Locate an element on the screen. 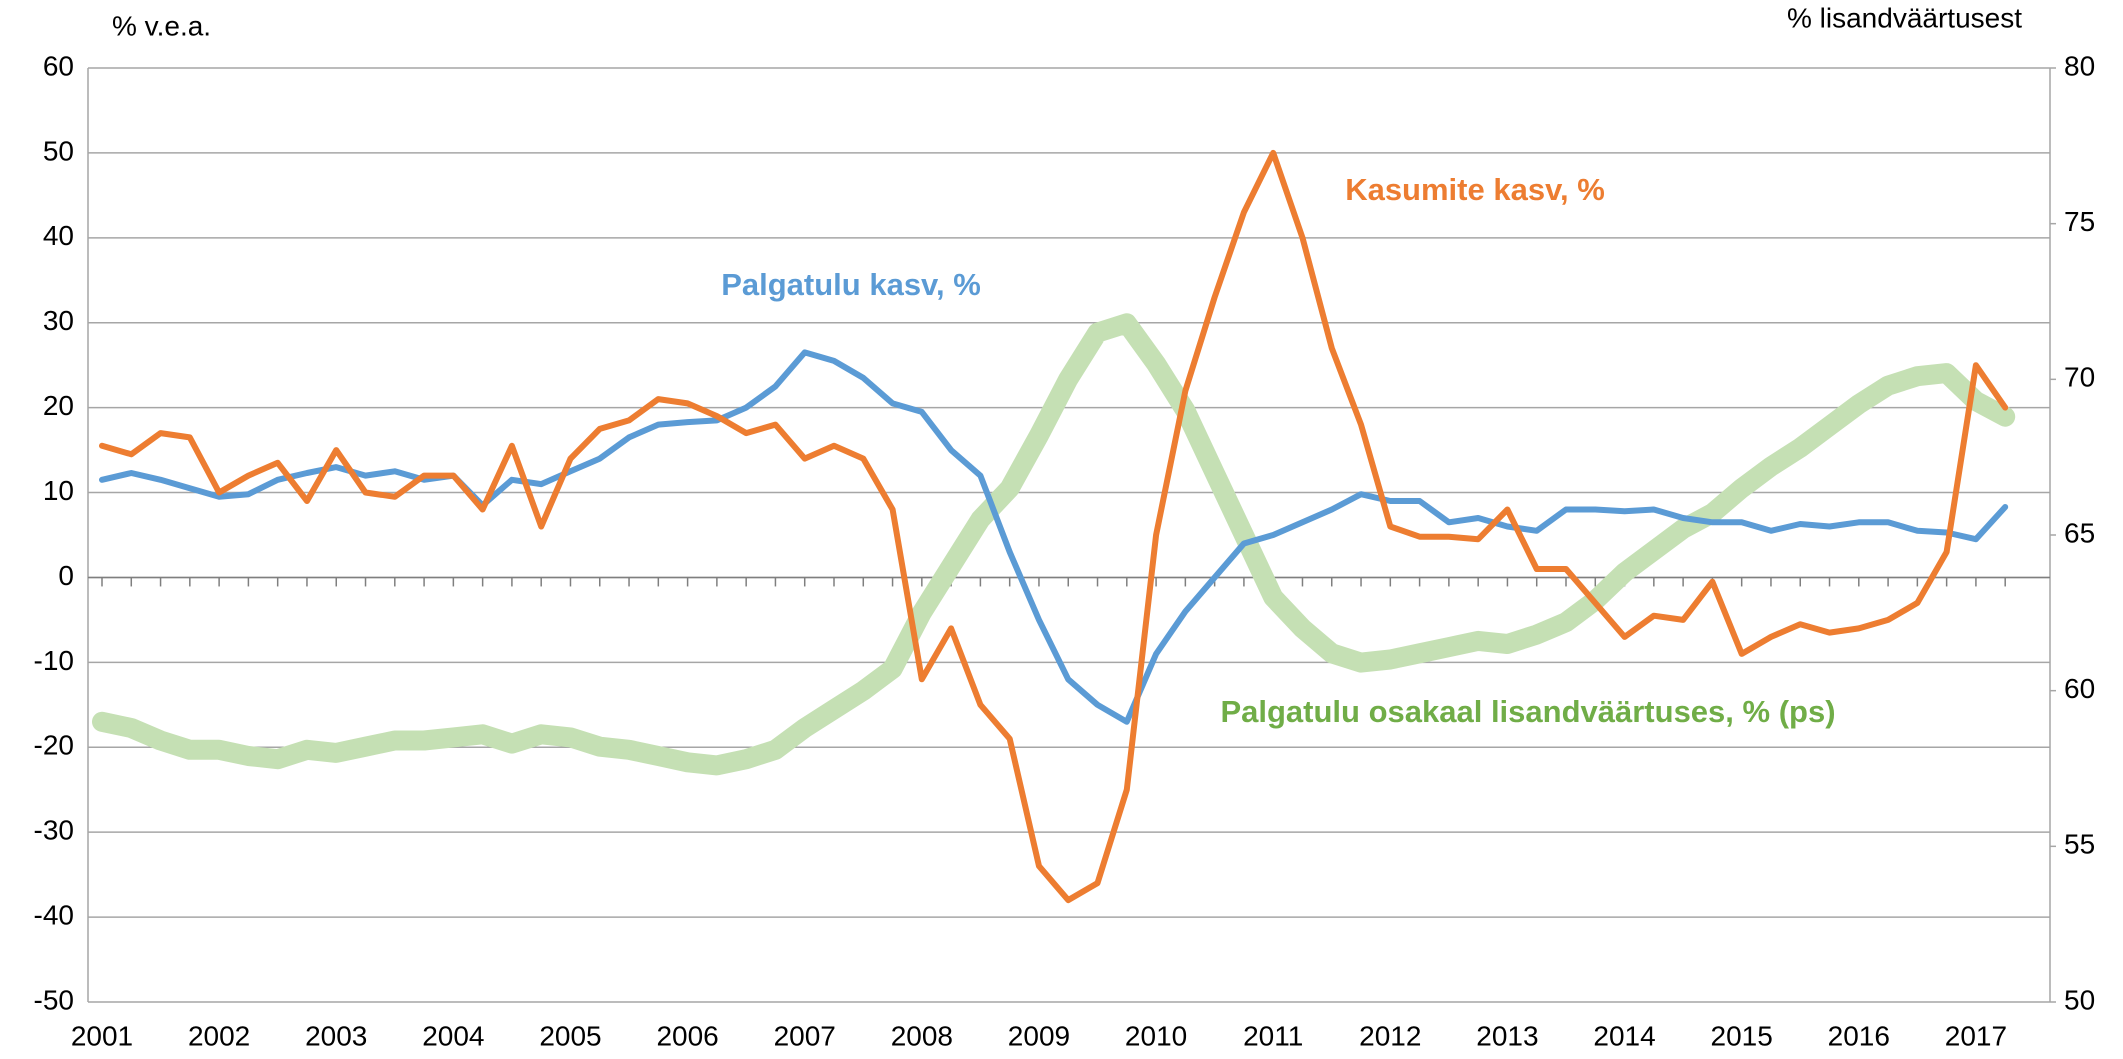 This screenshot has width=2123, height=1059. y-tick-label: -10 is located at coordinates (54, 660).